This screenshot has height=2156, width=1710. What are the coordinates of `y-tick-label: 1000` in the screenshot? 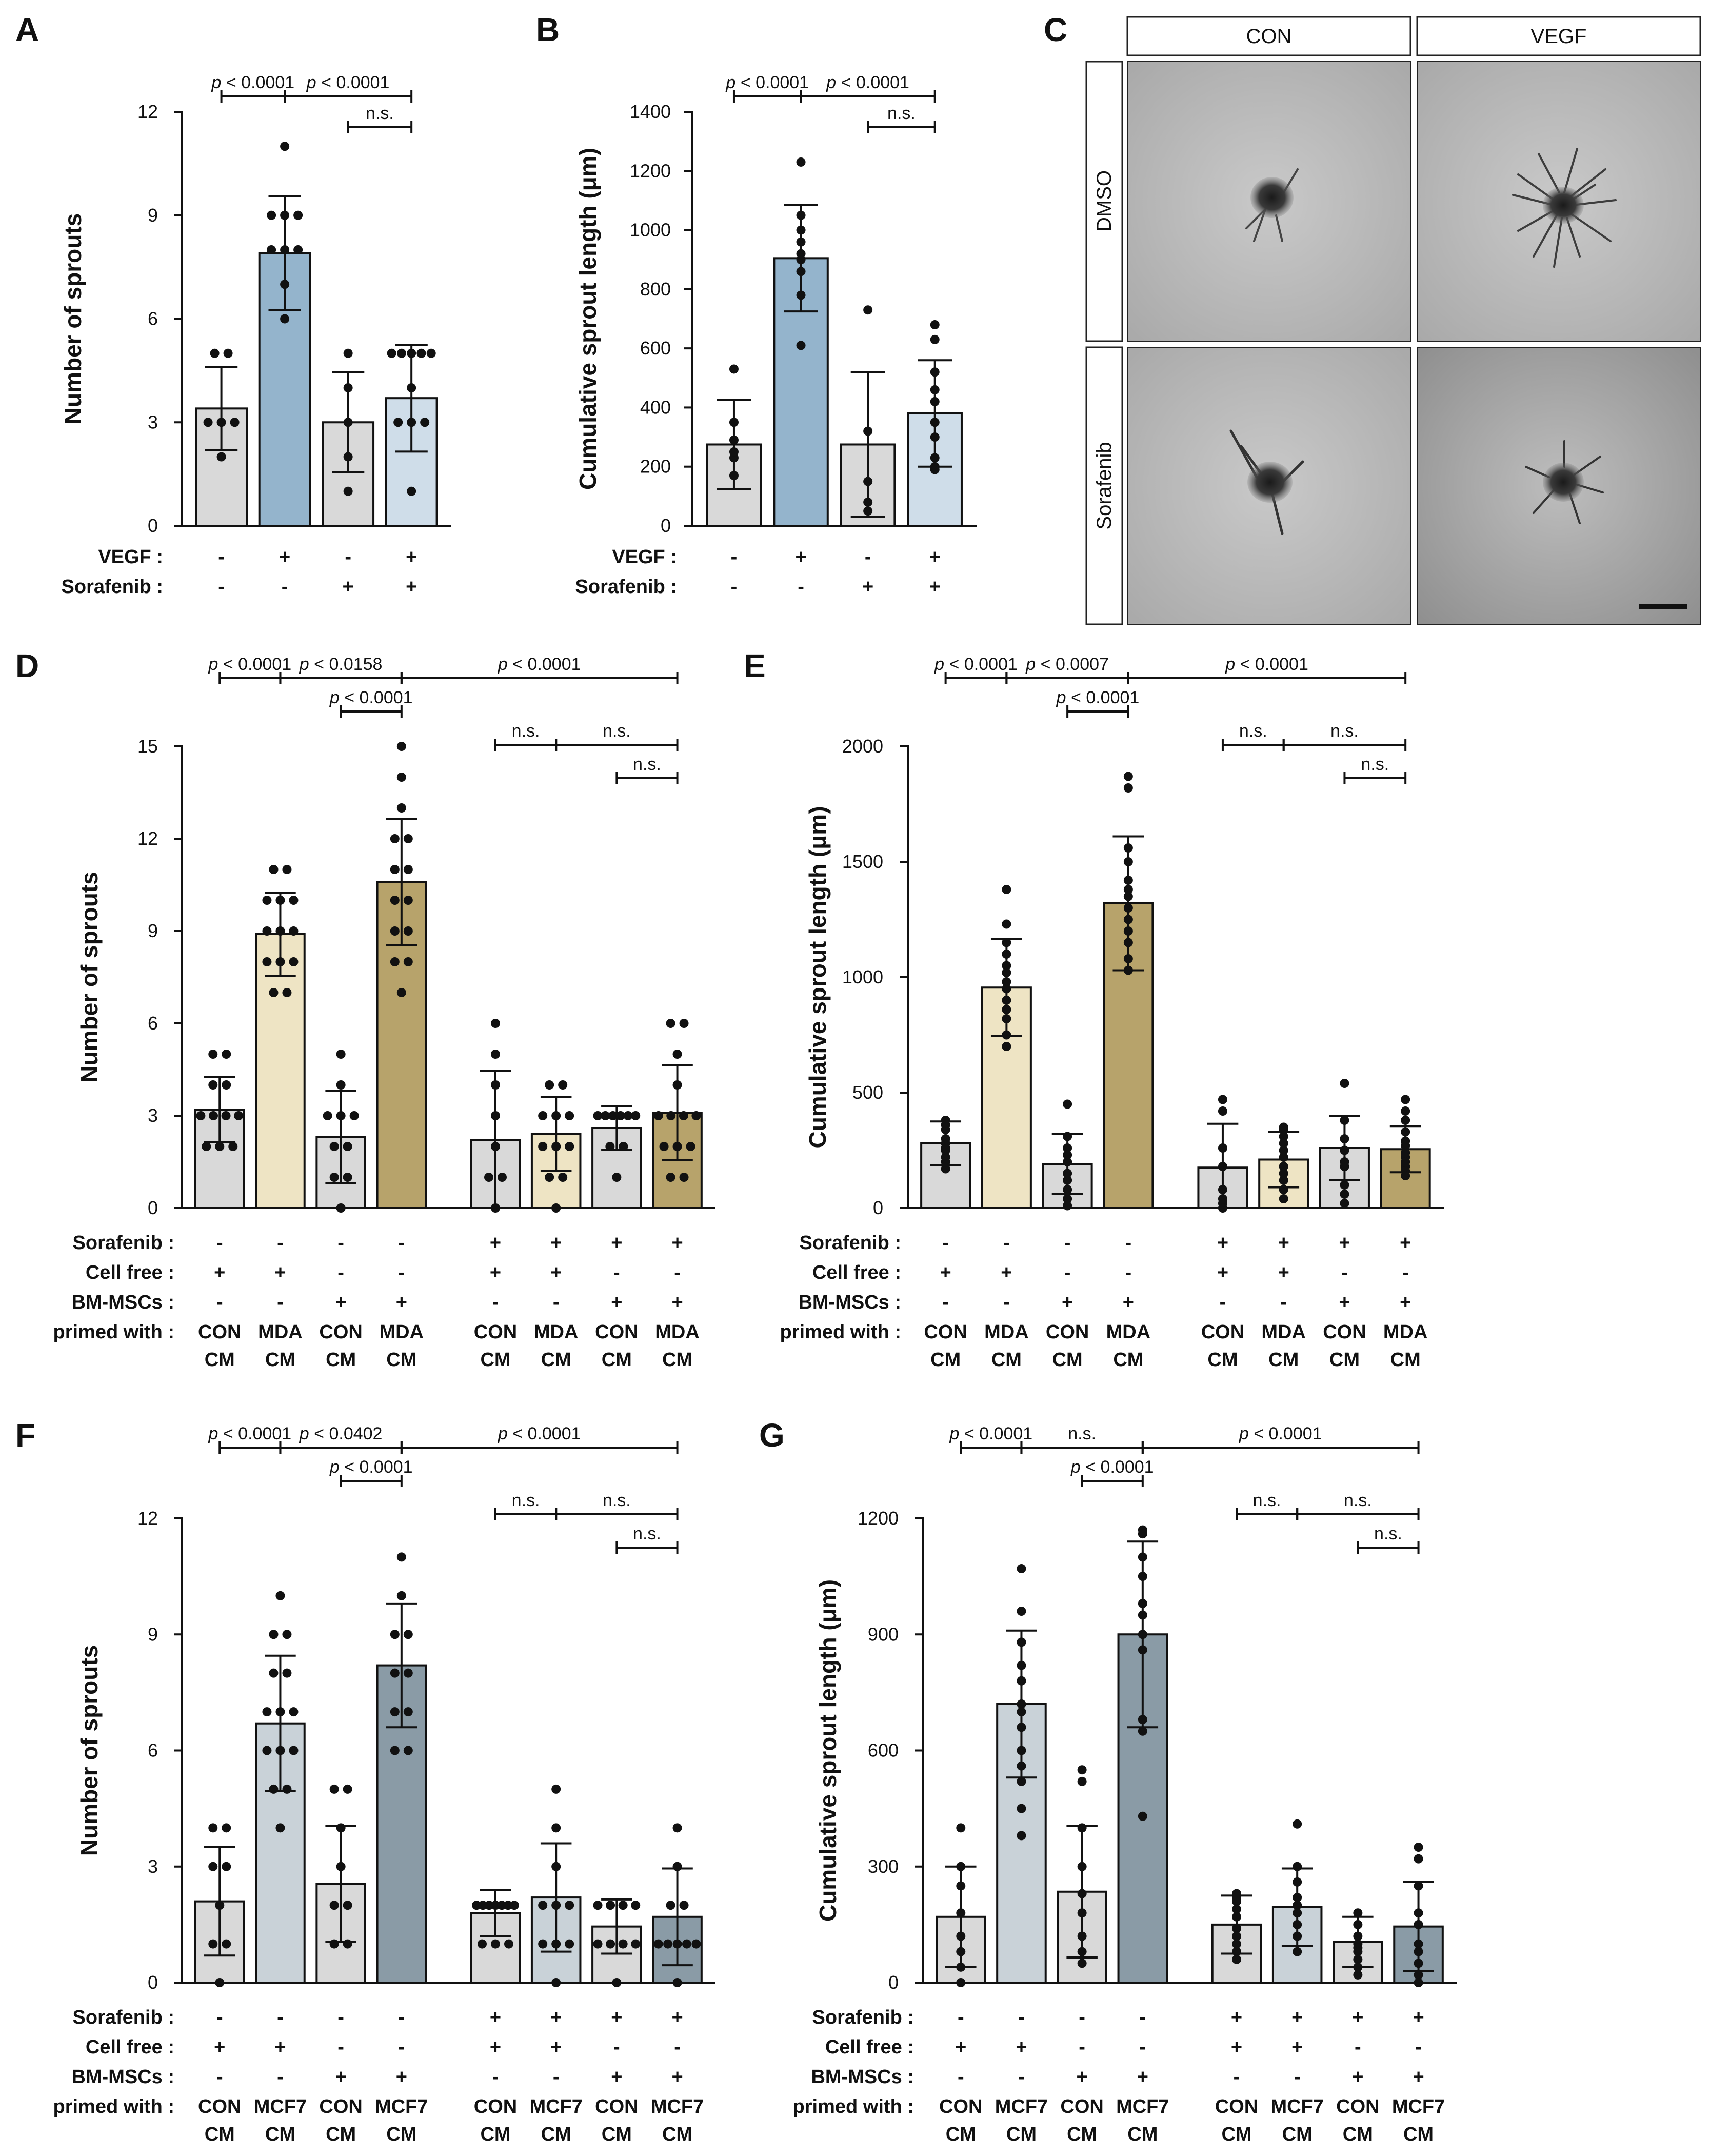 It's located at (862, 977).